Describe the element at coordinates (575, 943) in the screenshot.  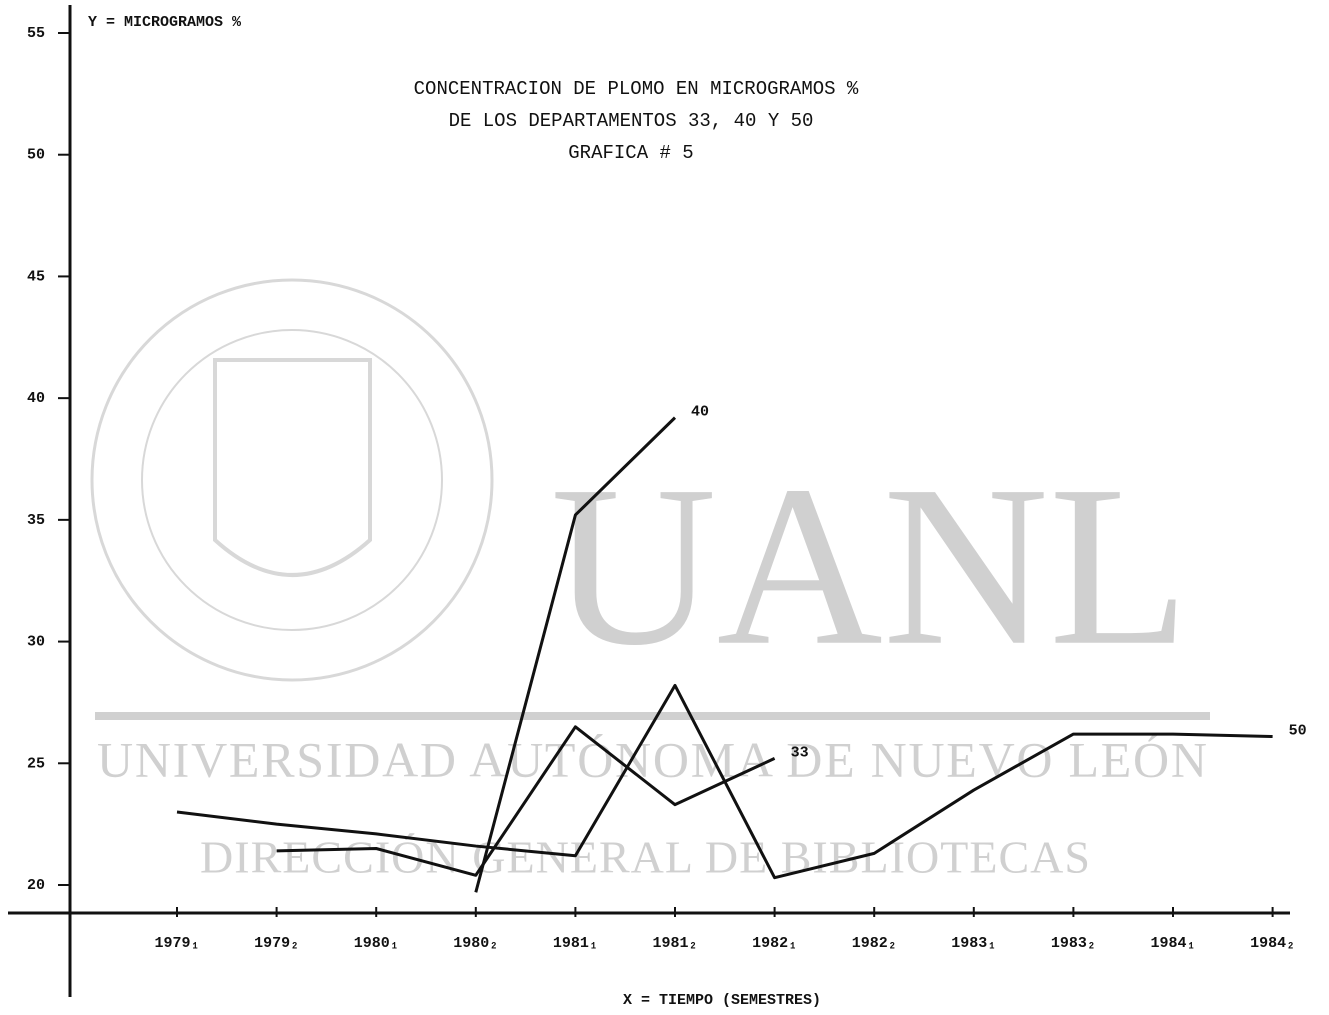
I see `x-tick-label: 1981₁` at that location.